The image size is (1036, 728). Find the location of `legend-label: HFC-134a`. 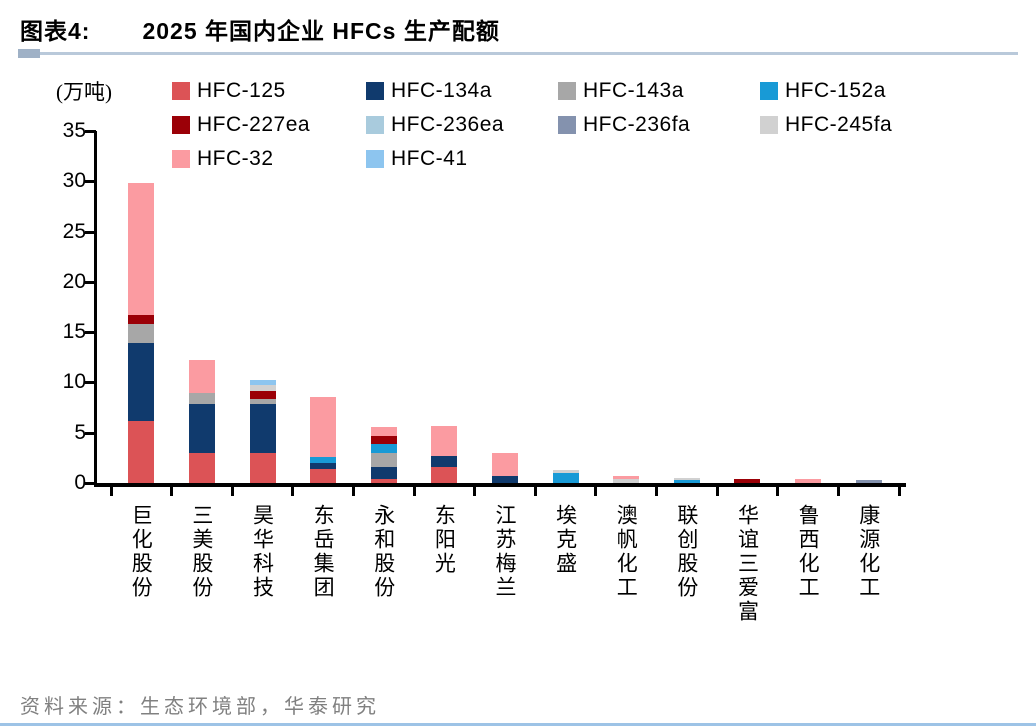

legend-label: HFC-134a is located at coordinates (441, 90).